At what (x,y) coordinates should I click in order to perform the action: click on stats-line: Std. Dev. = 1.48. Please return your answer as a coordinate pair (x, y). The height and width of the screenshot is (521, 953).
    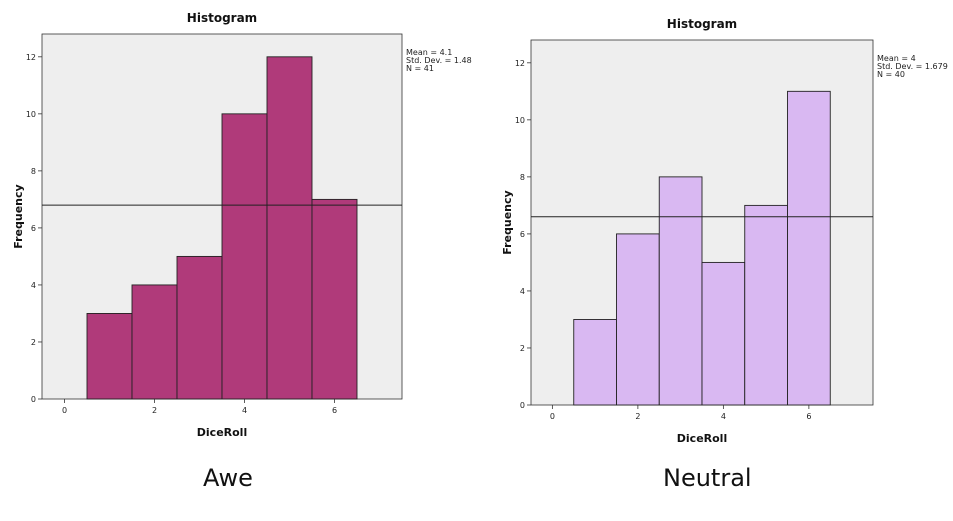
    Looking at the image, I should click on (439, 60).